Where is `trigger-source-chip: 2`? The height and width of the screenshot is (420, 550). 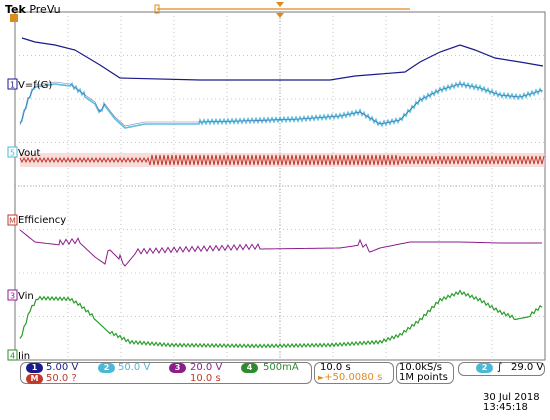
trigger-source-chip: 2 is located at coordinates (484, 368).